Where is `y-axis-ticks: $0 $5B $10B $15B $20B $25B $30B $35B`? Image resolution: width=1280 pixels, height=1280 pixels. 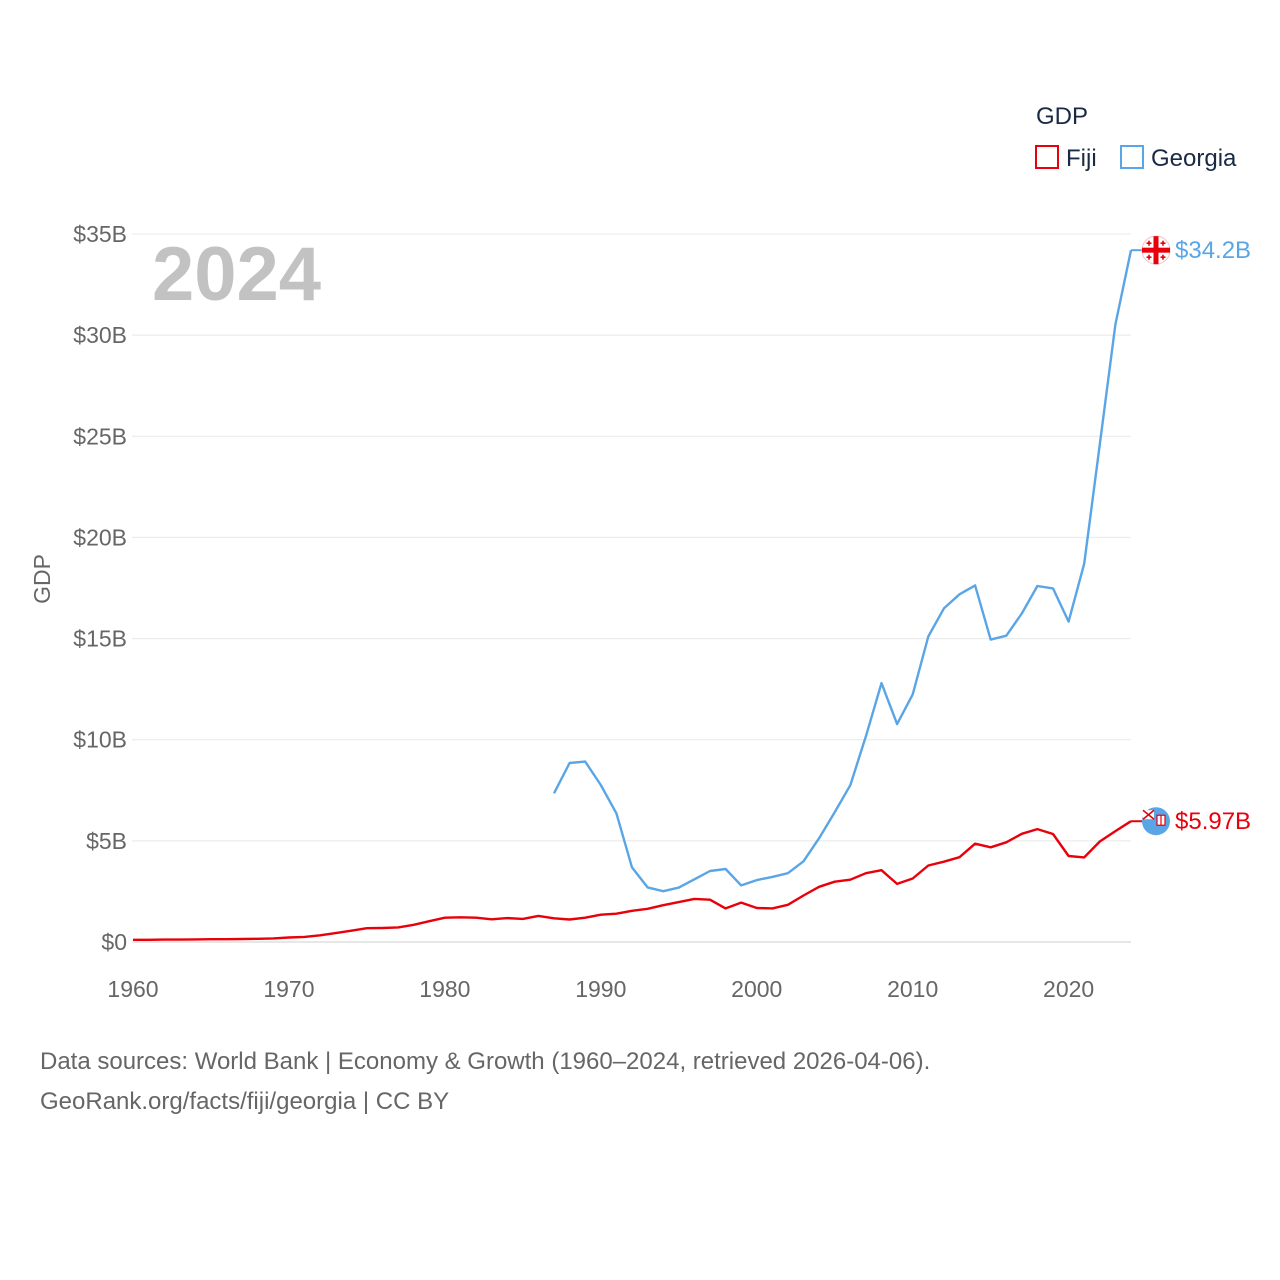 y-axis-ticks: $0 $5B $10B $15B $20B $25B $30B $35B is located at coordinates (100, 588).